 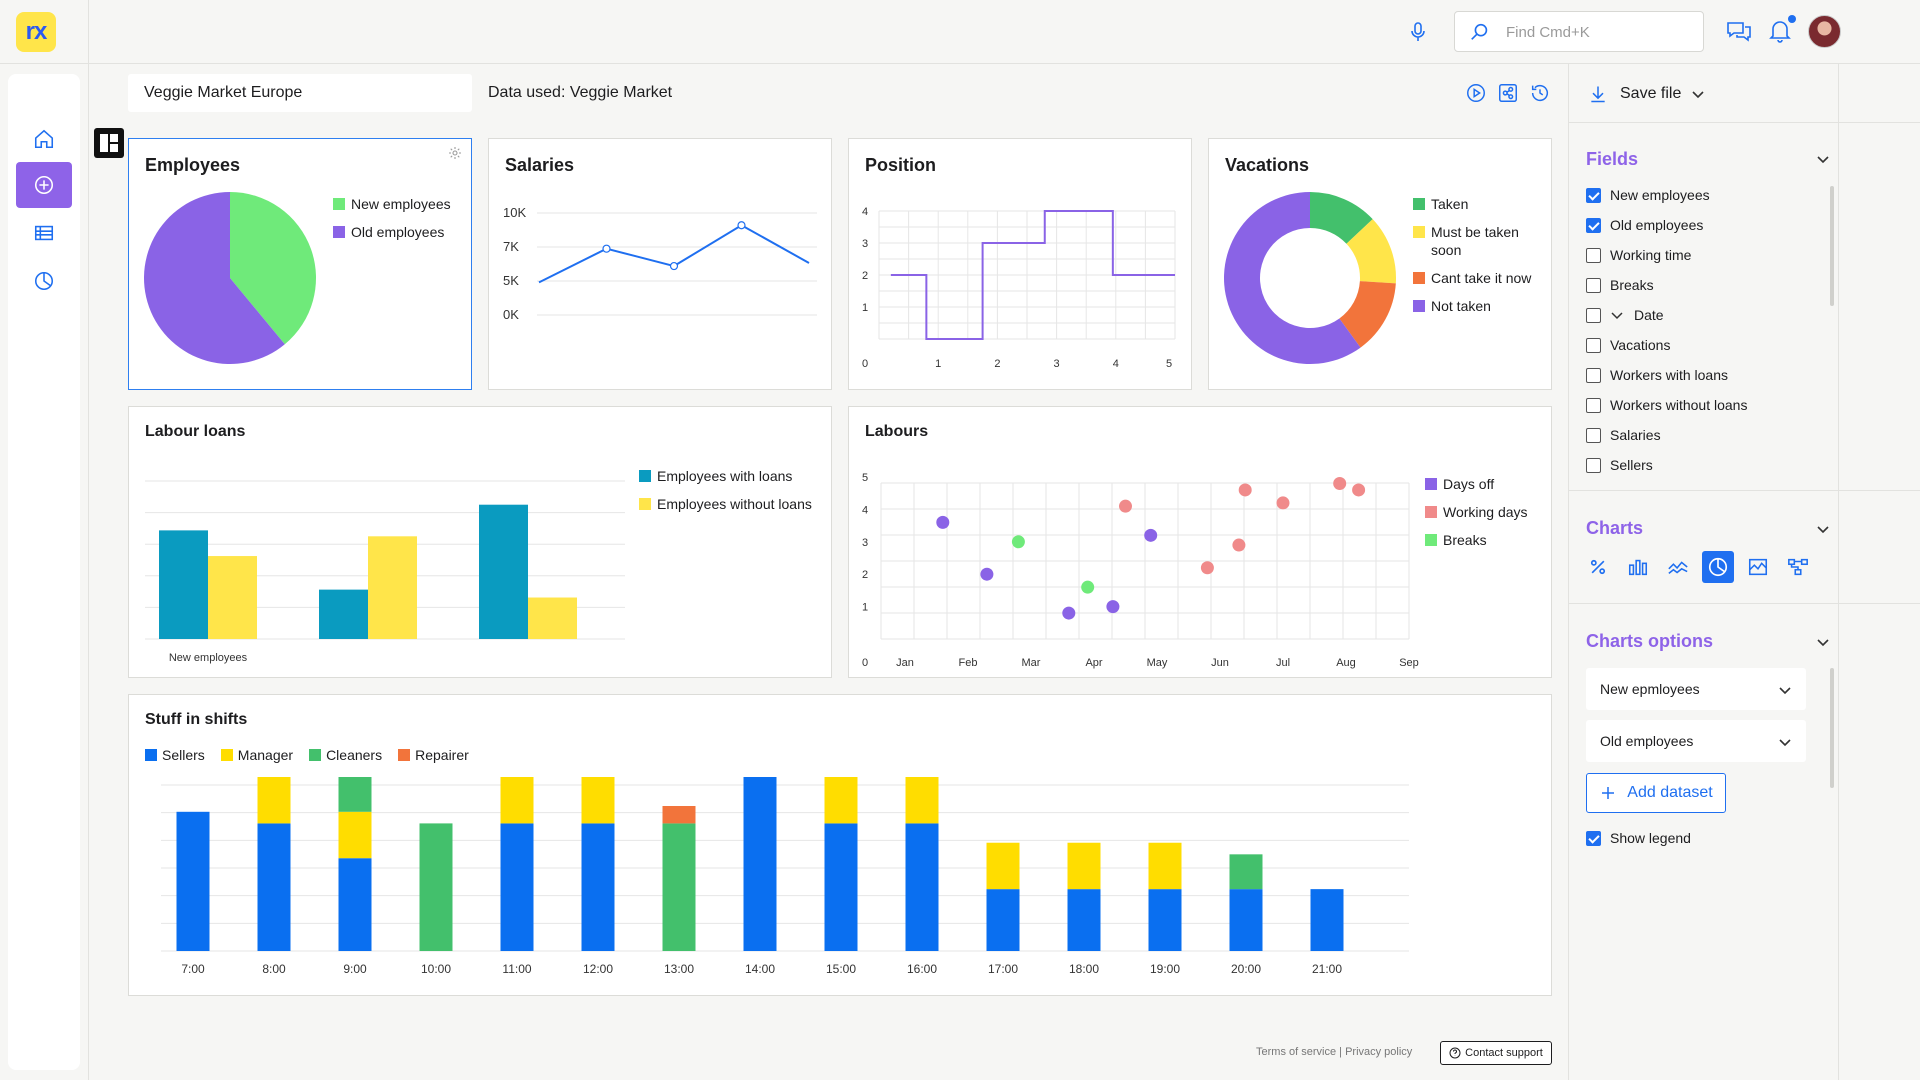 What do you see at coordinates (1679, 405) in the screenshot?
I see `field-label: Workers without loans` at bounding box center [1679, 405].